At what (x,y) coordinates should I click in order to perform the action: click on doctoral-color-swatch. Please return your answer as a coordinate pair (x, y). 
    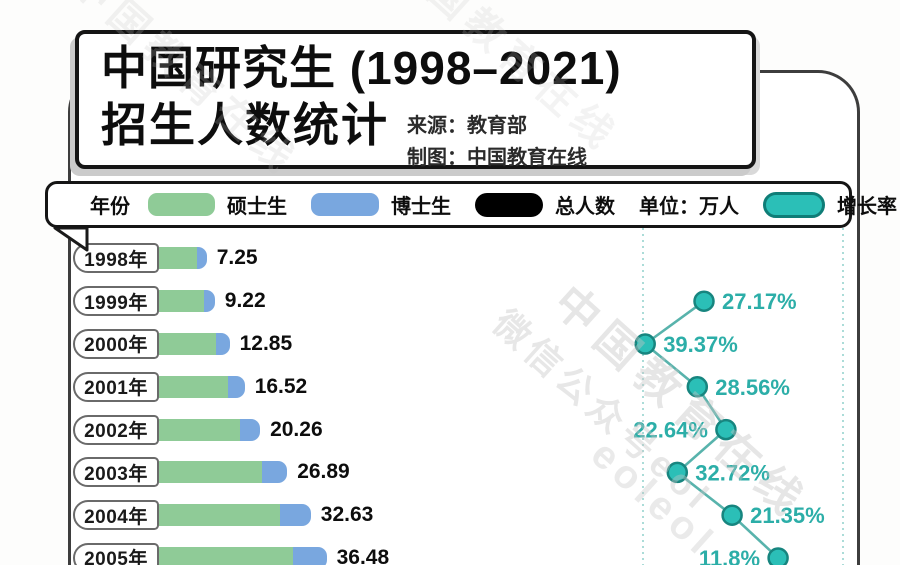
    Looking at the image, I should click on (345, 204).